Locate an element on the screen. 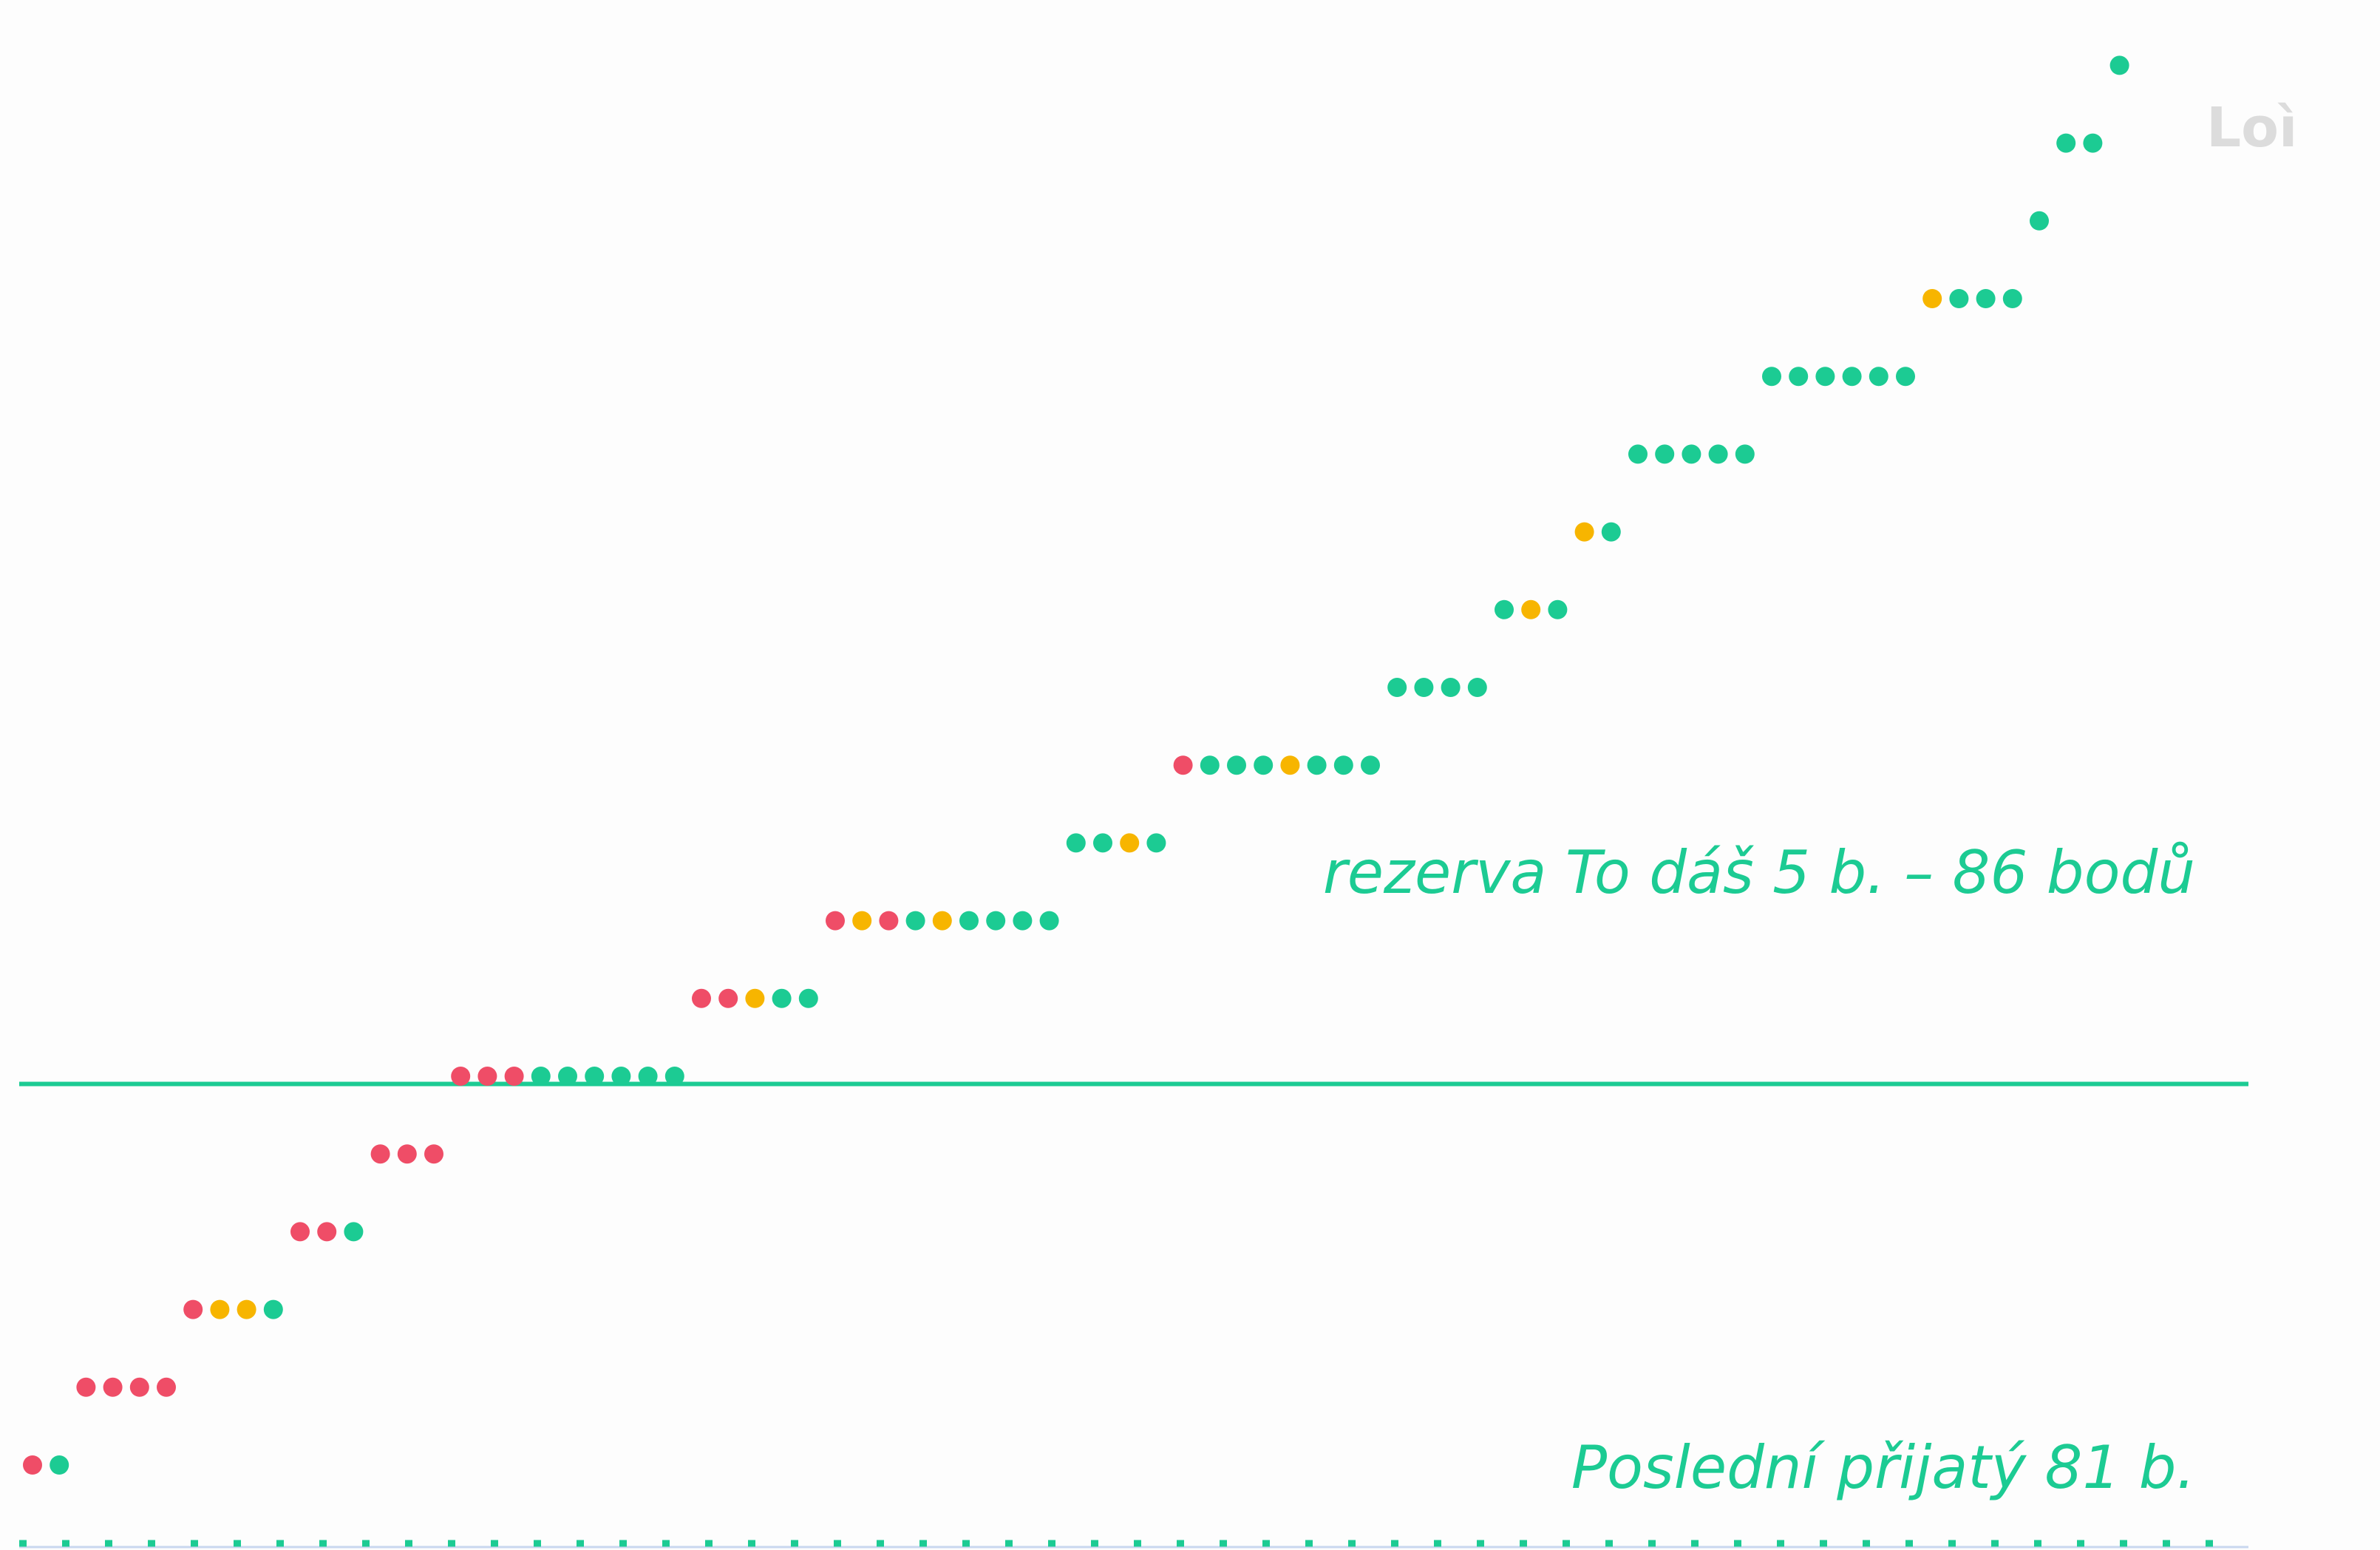 The image size is (2380, 1550). reserve-line-label: rezerva To dáš 5 b. – 86 bodů is located at coordinates (1759, 872).